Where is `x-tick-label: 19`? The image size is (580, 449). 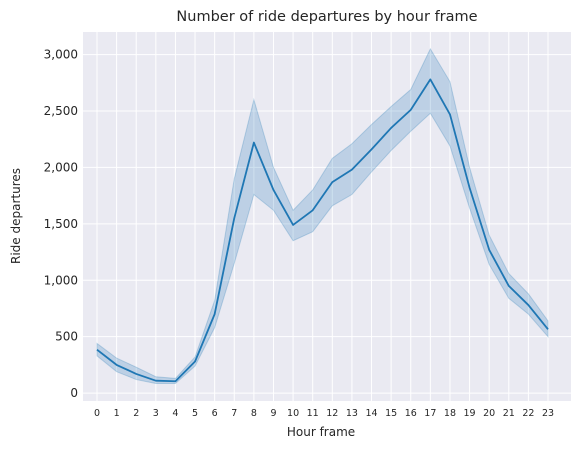
x-tick-label: 19 is located at coordinates (470, 413).